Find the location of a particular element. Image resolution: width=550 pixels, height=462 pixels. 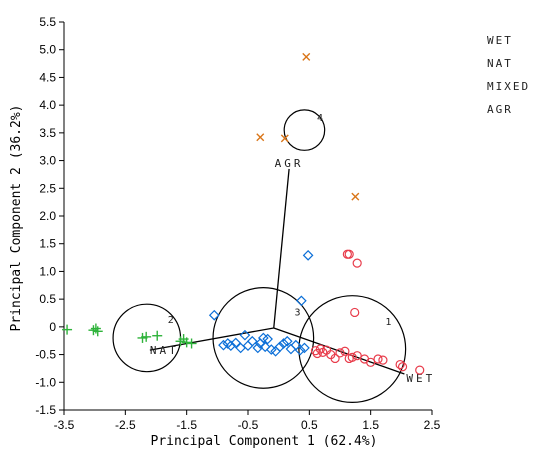

vector-nat is located at coordinates (211, 339).